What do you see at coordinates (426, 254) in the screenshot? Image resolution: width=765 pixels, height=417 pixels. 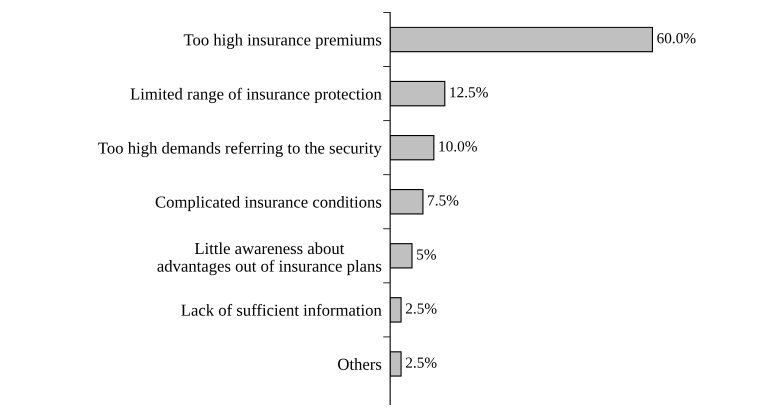 I see `data-label: 5%` at bounding box center [426, 254].